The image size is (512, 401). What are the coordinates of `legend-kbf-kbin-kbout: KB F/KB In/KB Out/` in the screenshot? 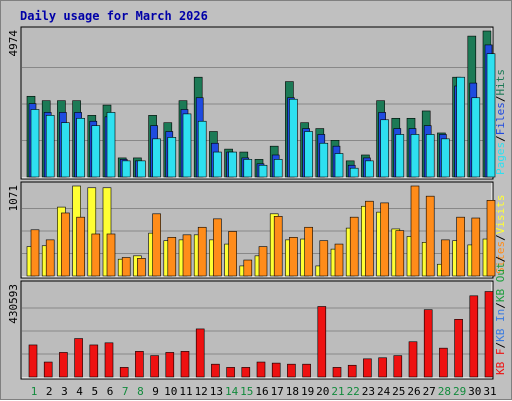 It's located at (500, 315).